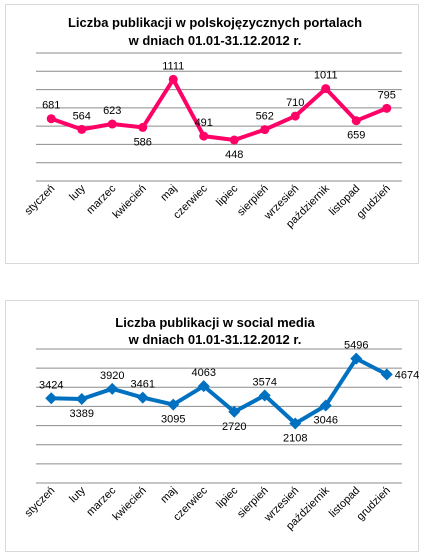 The width and height of the screenshot is (425, 560). Describe the element at coordinates (173, 420) in the screenshot. I see `data-label: 3095` at that location.